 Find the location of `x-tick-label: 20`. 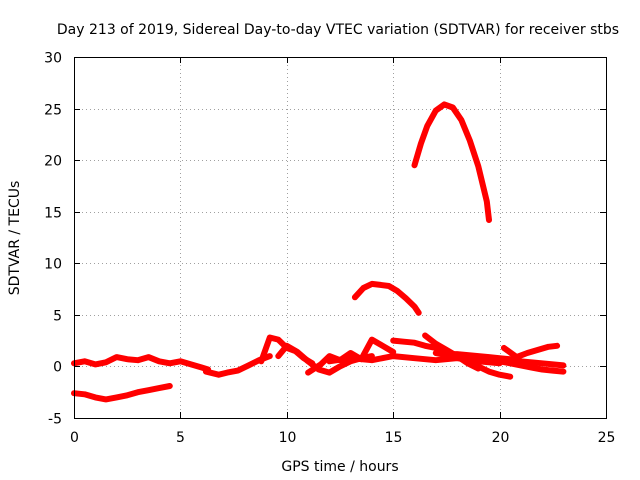

x-tick-label: 20 is located at coordinates (501, 438).